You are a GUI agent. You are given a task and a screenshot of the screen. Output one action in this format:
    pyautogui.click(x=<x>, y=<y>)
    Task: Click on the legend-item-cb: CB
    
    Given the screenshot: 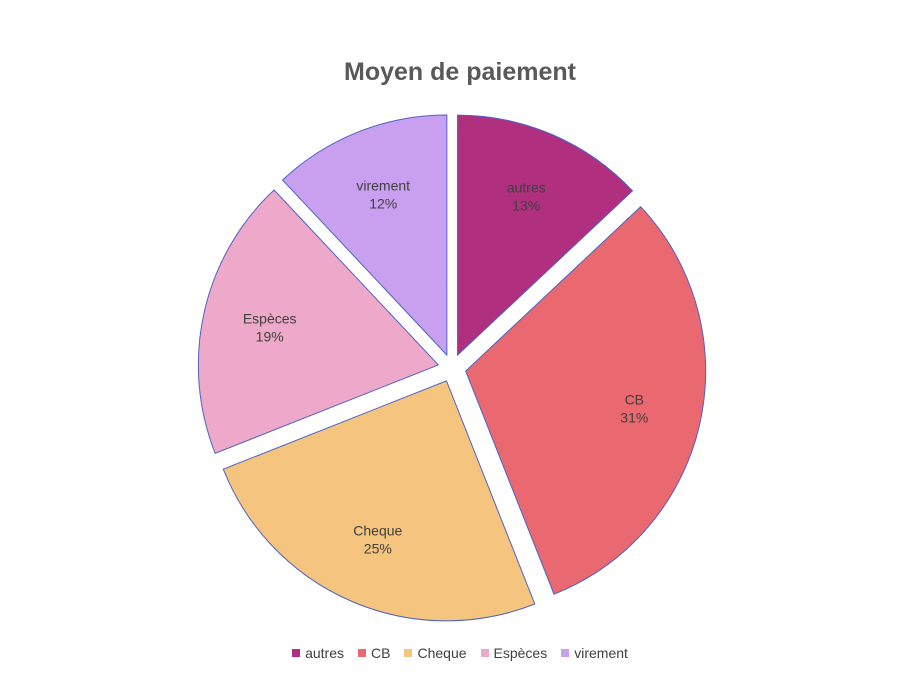 What is the action you would take?
    pyautogui.click(x=374, y=653)
    